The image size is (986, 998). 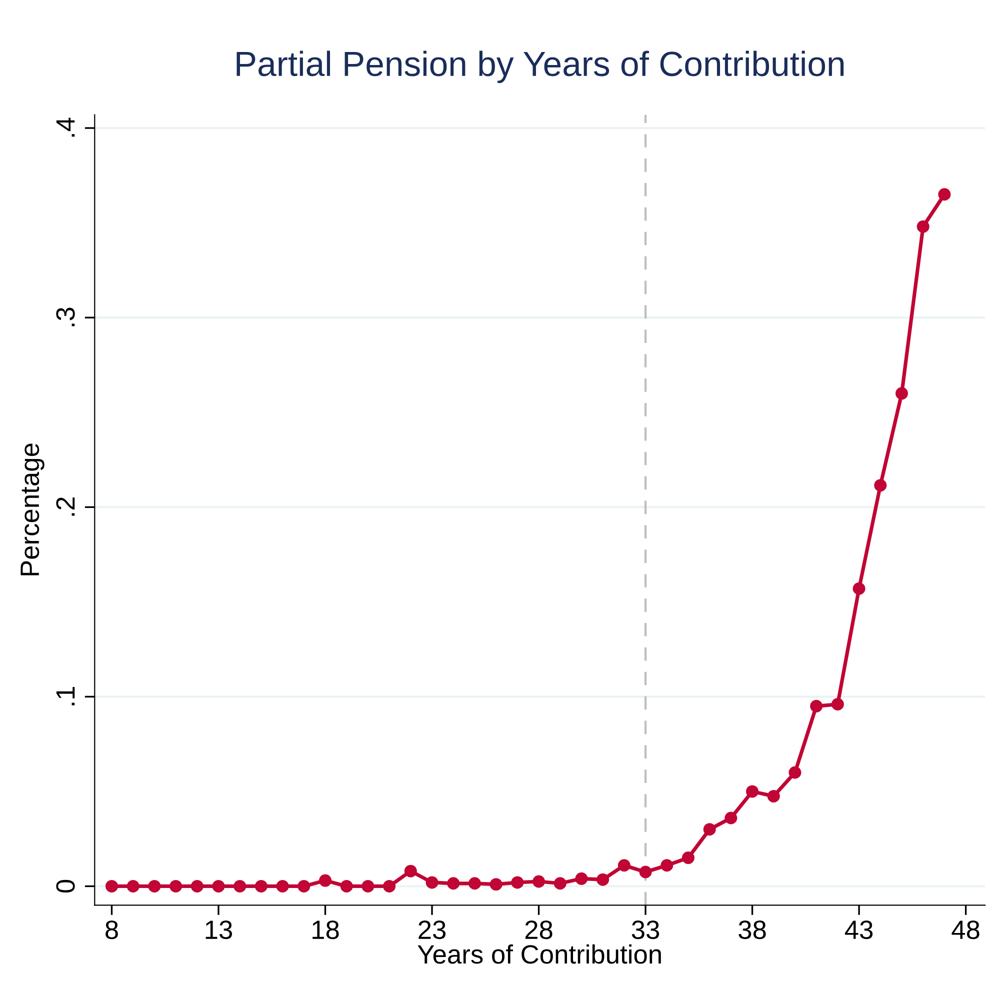 What do you see at coordinates (966, 930) in the screenshot?
I see `x-tick-label: 48` at bounding box center [966, 930].